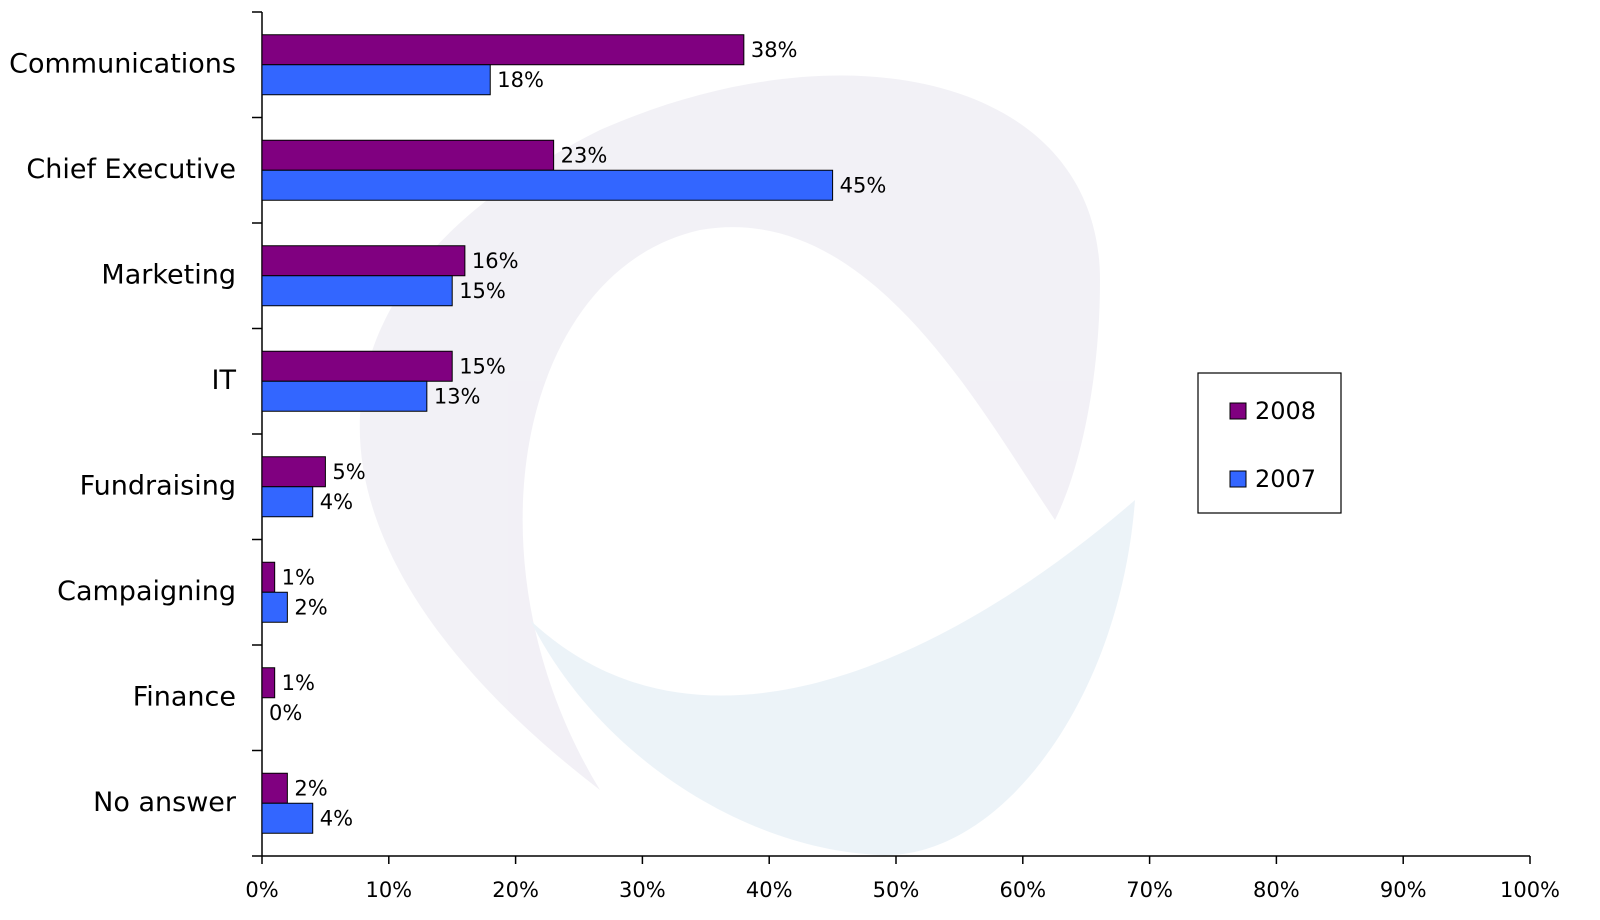 Image resolution: width=1600 pixels, height=920 pixels. What do you see at coordinates (1285, 479) in the screenshot?
I see `legend-label: 2007` at bounding box center [1285, 479].